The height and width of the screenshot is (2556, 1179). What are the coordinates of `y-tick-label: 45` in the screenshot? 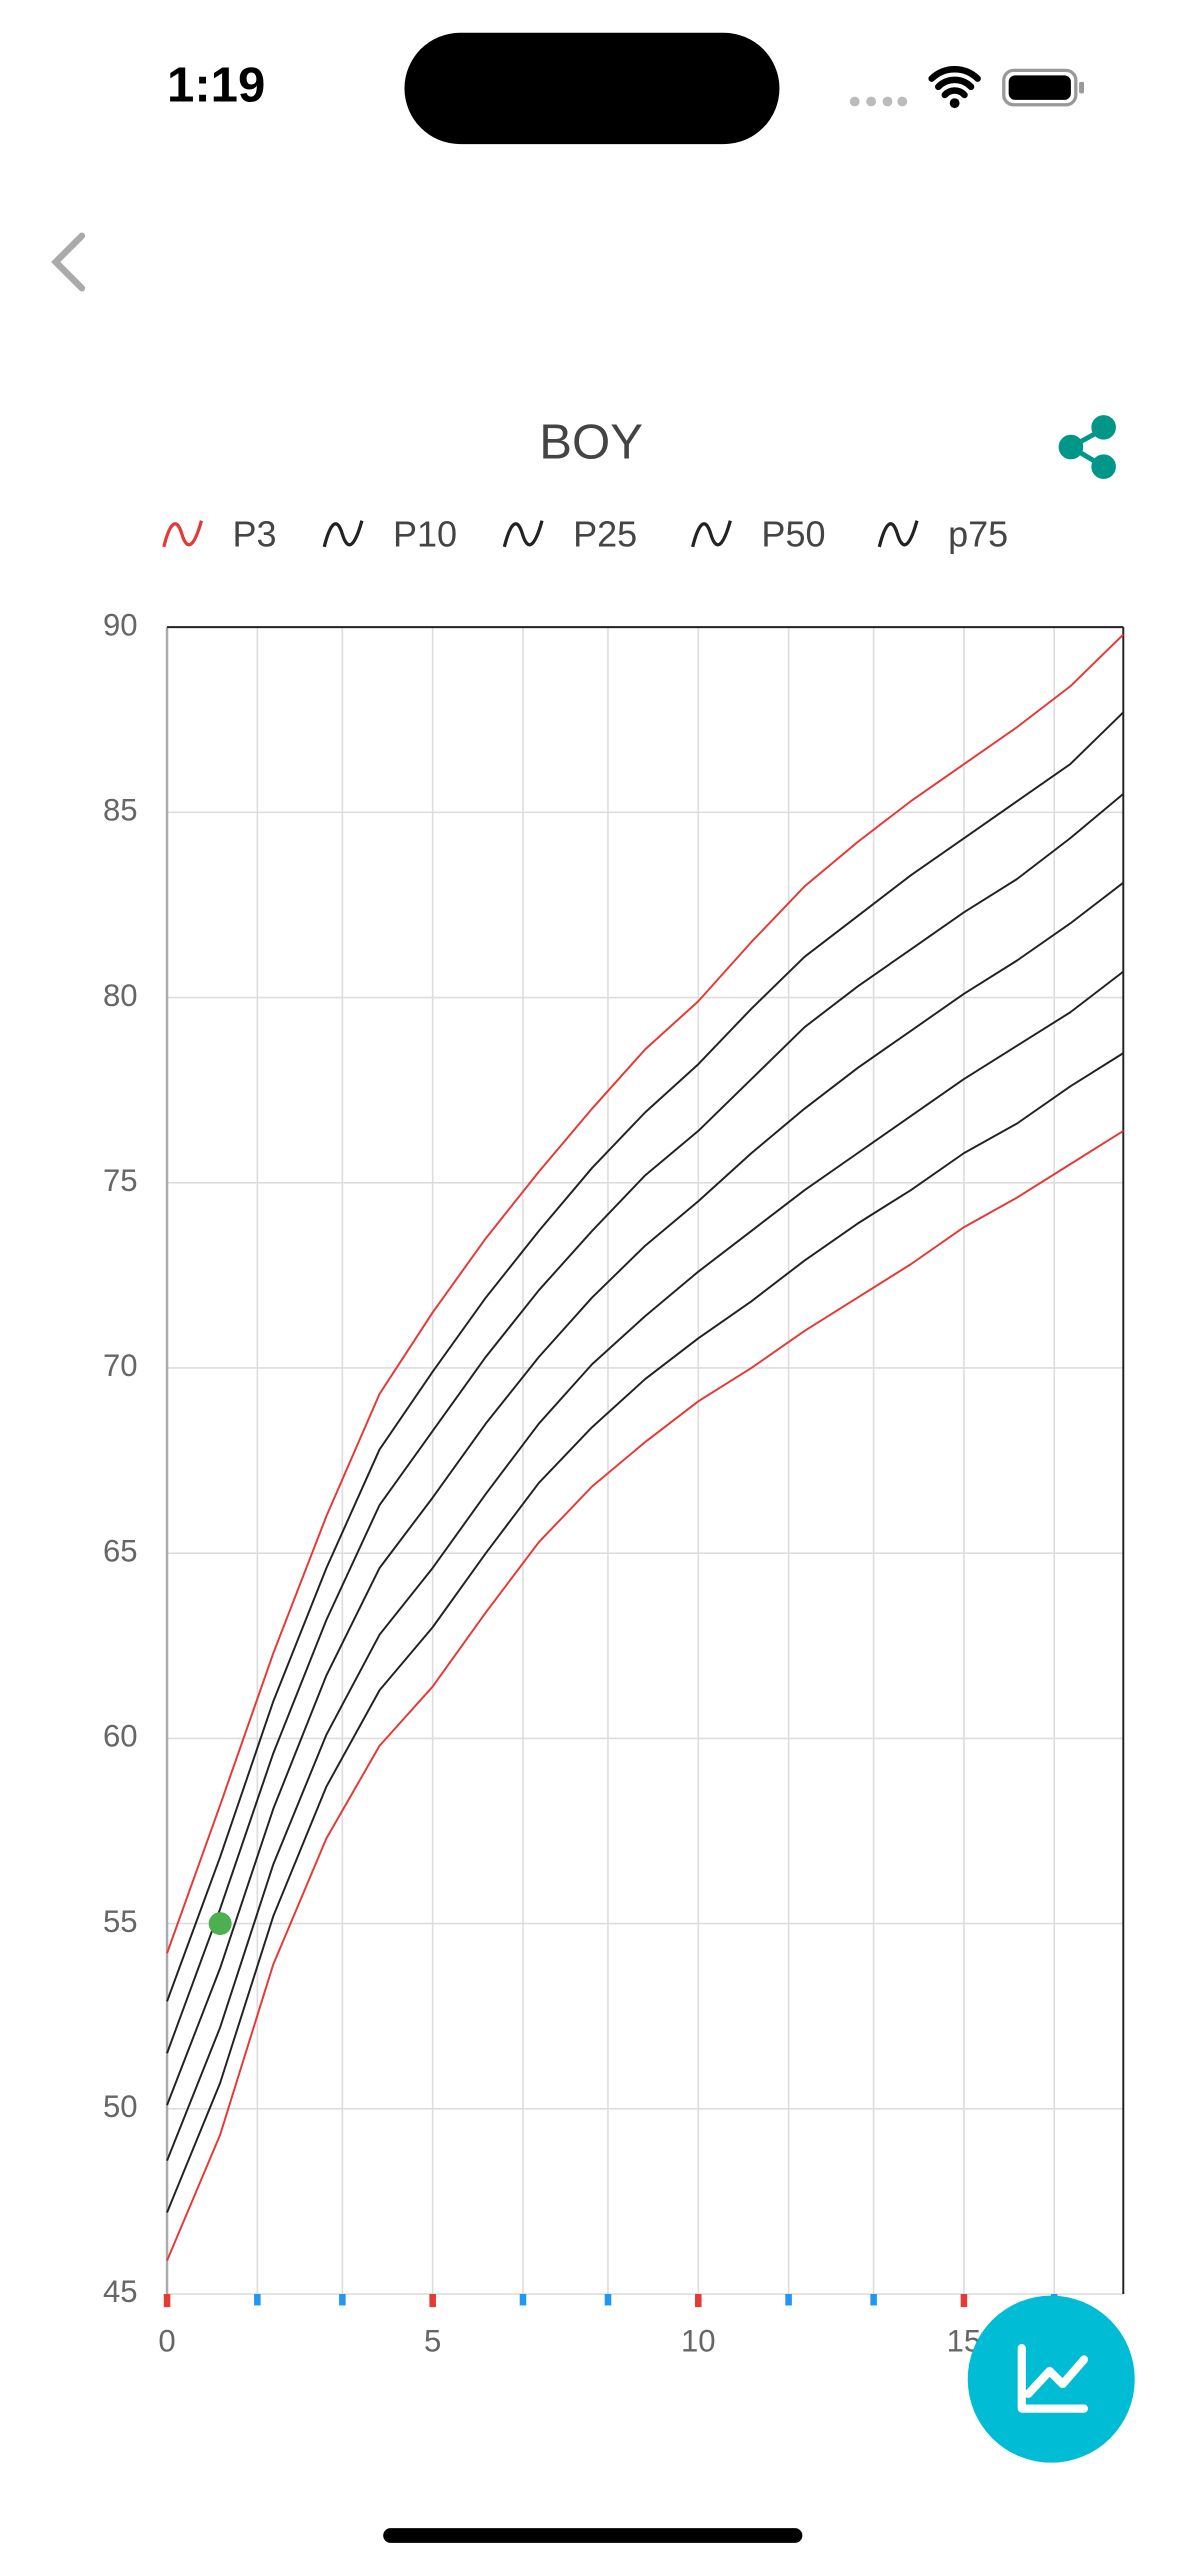 It's located at (120, 2291).